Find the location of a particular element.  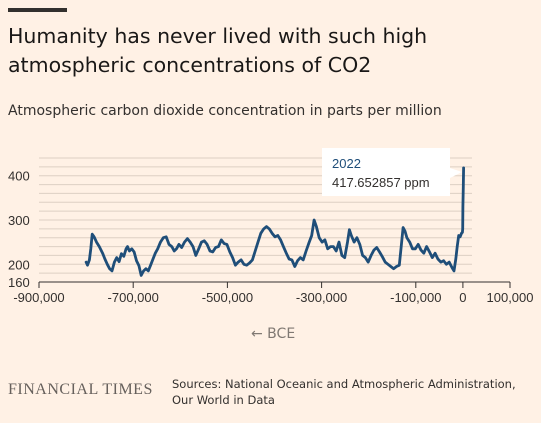

tooltip-box is located at coordinates (386, 172).